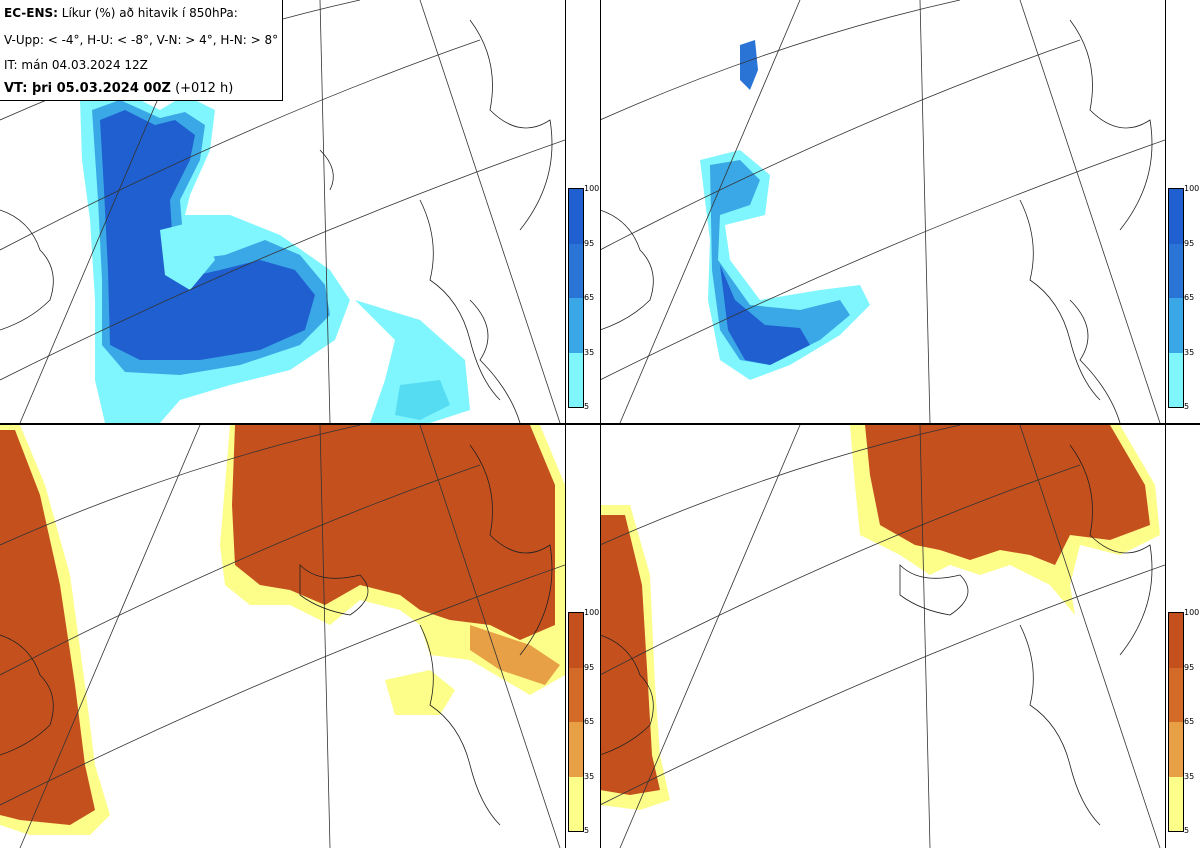  What do you see at coordinates (119, 88) in the screenshot?
I see `valid-time: VT: þri 05.03.2024 00Z (+012 h)` at bounding box center [119, 88].